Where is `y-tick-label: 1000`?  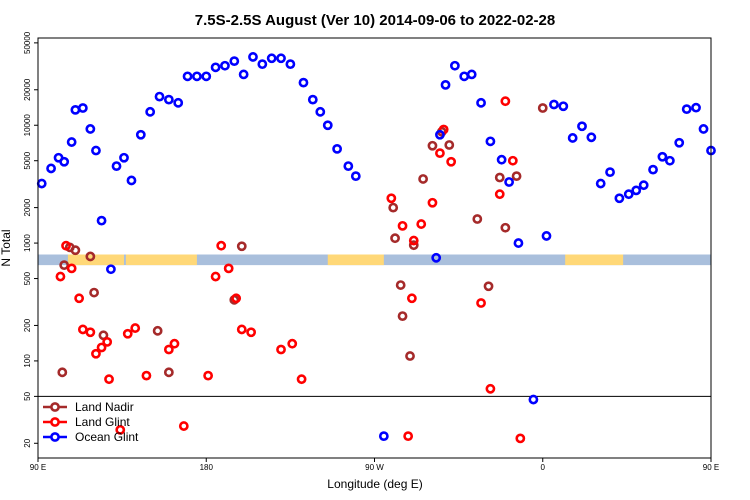
y-tick-label: 1000 is located at coordinates (27, 243).